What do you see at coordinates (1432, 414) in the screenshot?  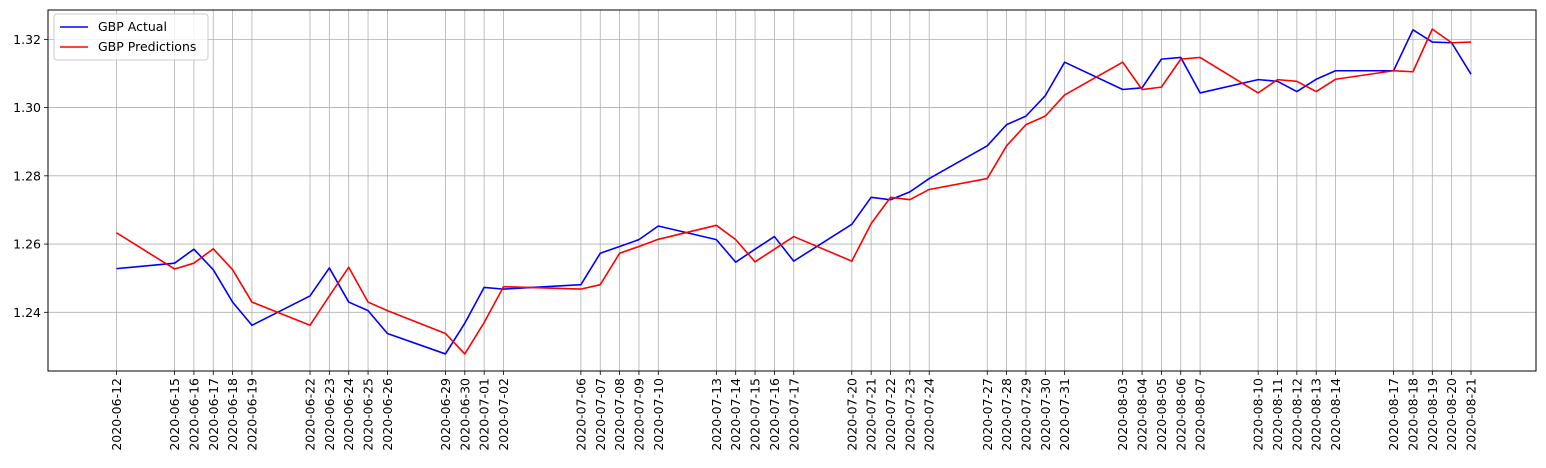 I see `x-tick-label: 2020-08-19` at bounding box center [1432, 414].